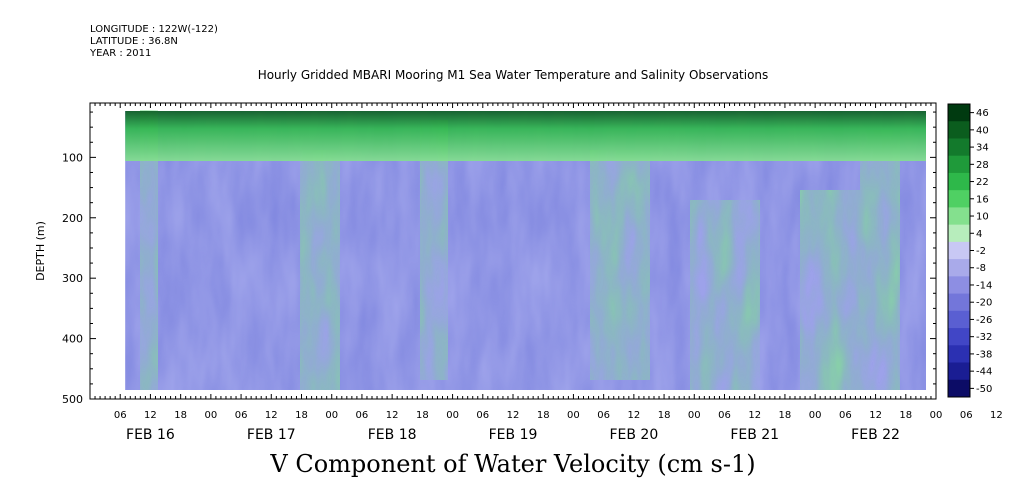 The image size is (1009, 504). Describe the element at coordinates (982, 130) in the screenshot. I see `colorbar-label: 40` at that location.